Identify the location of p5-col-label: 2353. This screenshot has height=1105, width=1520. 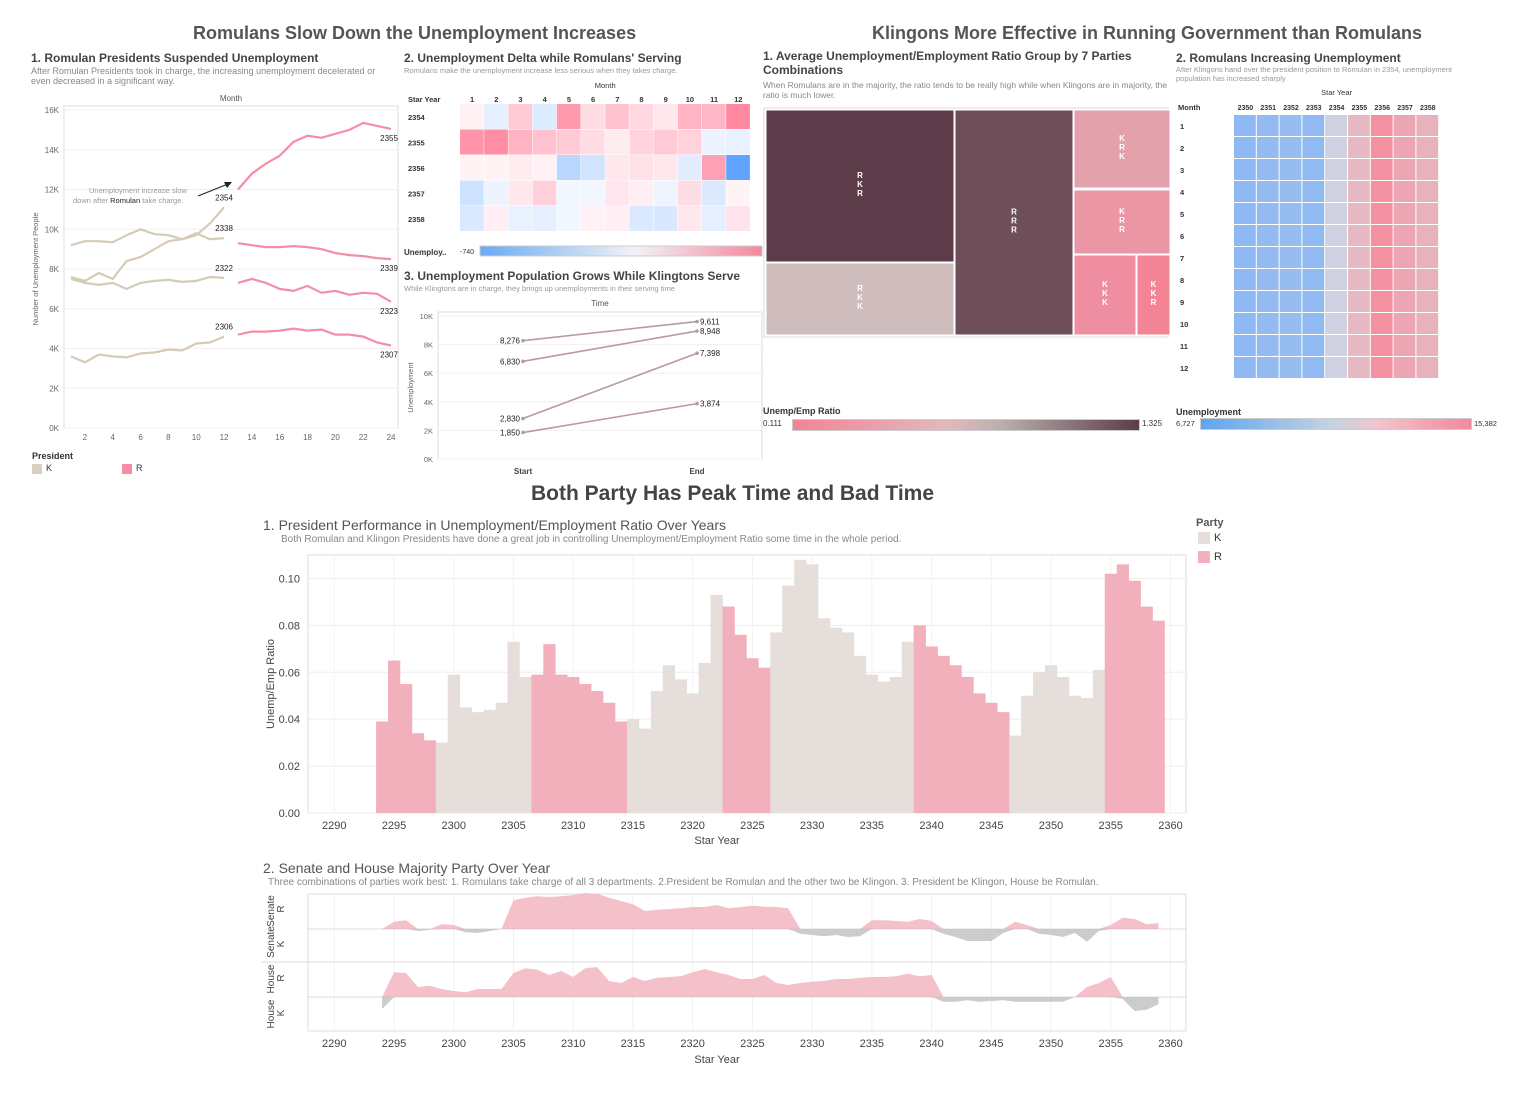
(1314, 108).